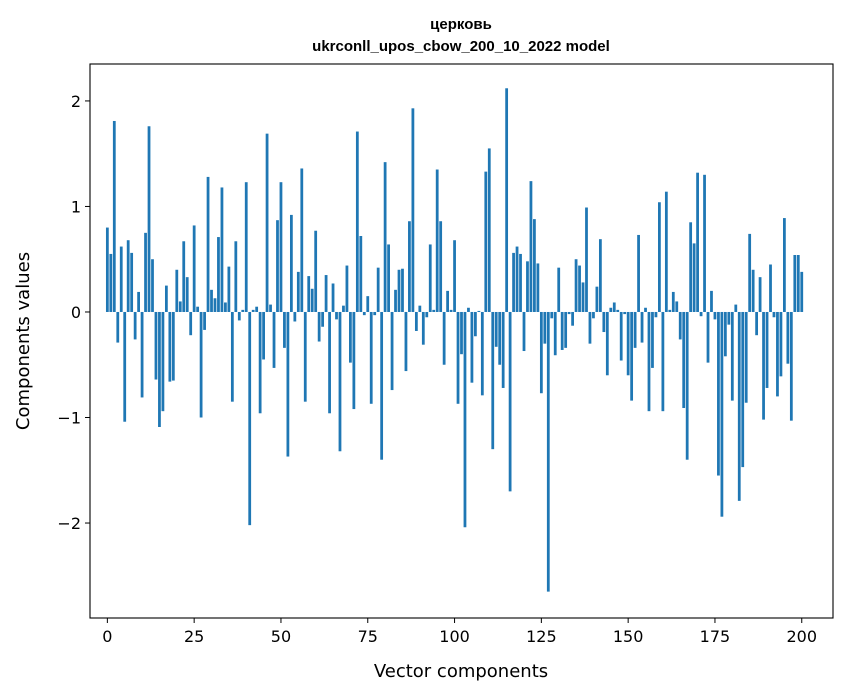 The width and height of the screenshot is (847, 696). I want to click on x-tick-label: 100, so click(454, 636).